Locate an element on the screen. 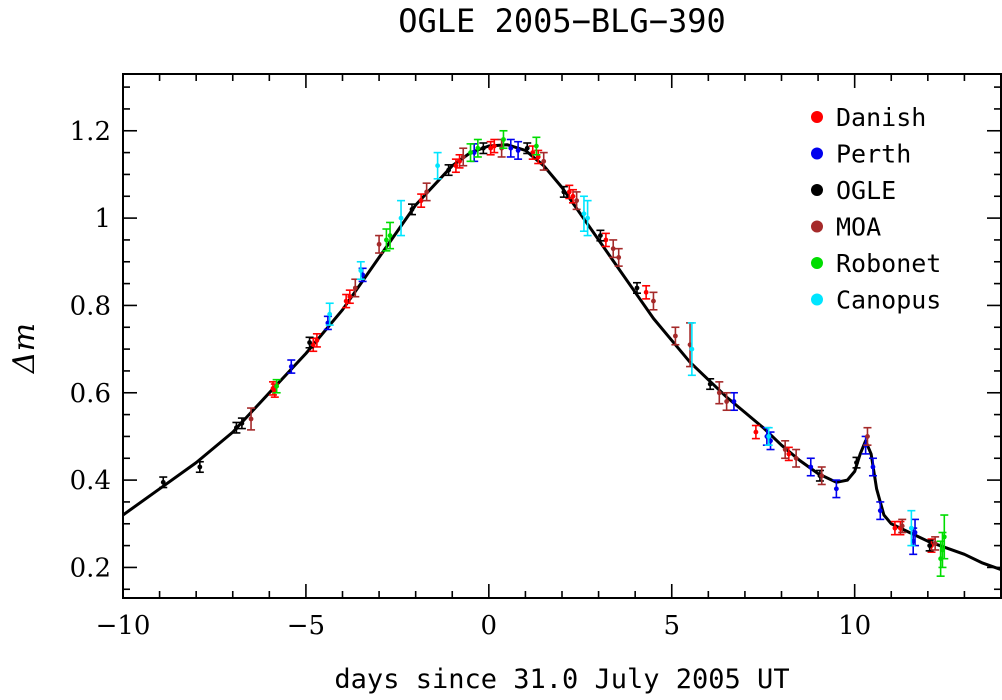 The height and width of the screenshot is (700, 1002). legend-label-moa: MOA is located at coordinates (858, 227).